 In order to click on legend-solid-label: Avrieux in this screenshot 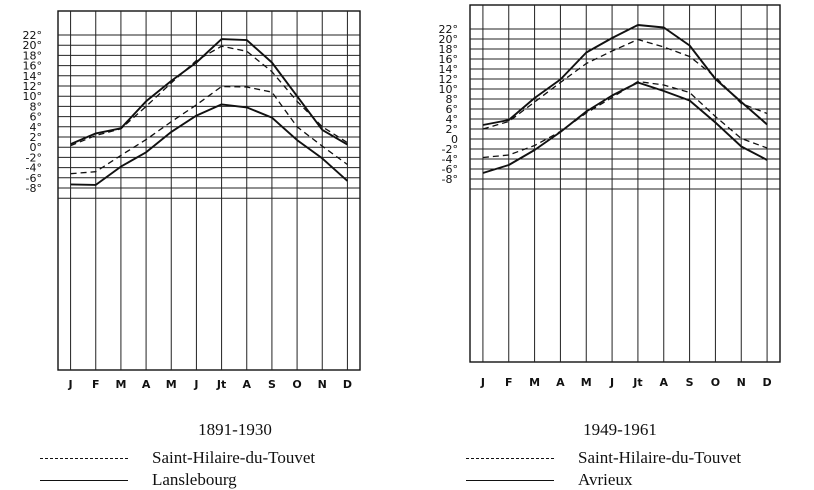, I will do `click(605, 479)`.